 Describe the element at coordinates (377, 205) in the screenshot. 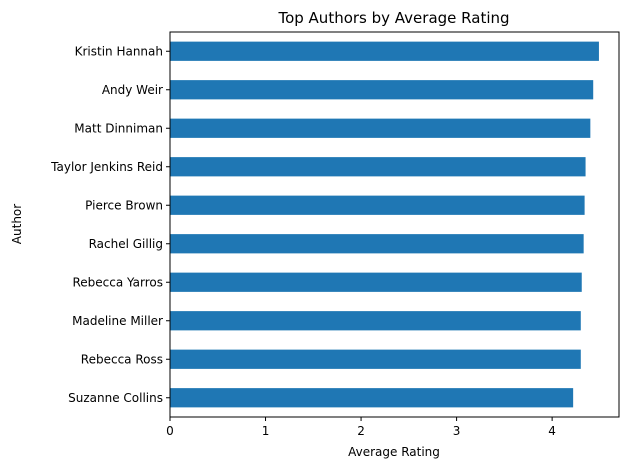

I see `bar-pierce-brown` at that location.